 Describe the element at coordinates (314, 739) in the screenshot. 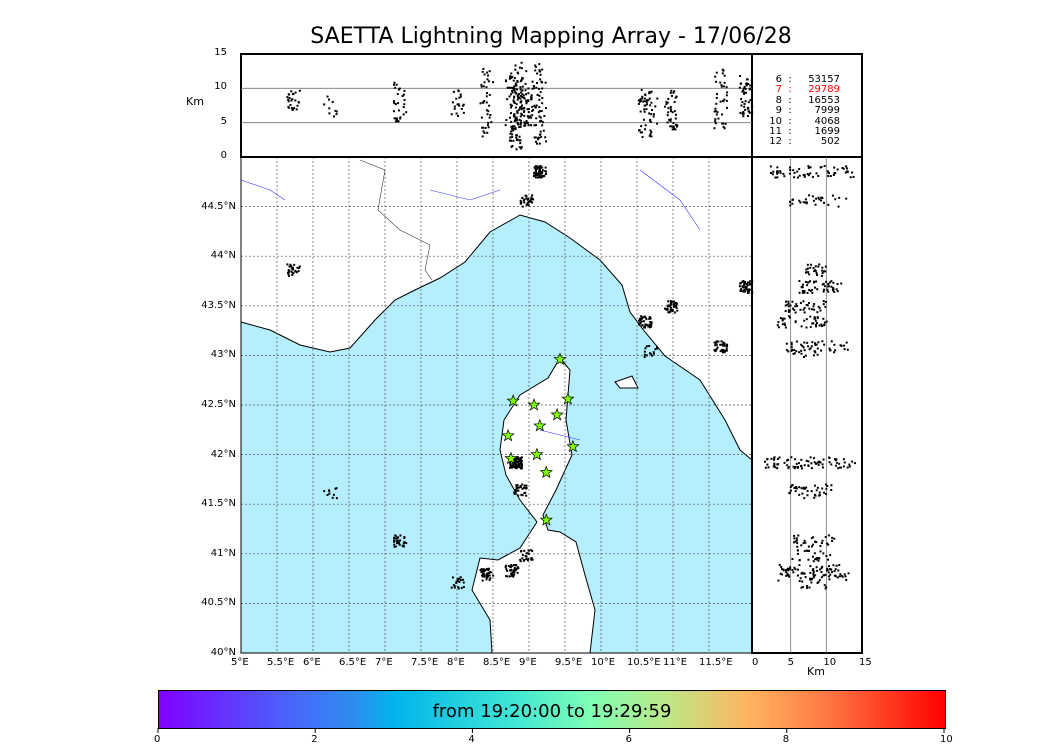

I see `colorbar-tick-label: 2` at that location.